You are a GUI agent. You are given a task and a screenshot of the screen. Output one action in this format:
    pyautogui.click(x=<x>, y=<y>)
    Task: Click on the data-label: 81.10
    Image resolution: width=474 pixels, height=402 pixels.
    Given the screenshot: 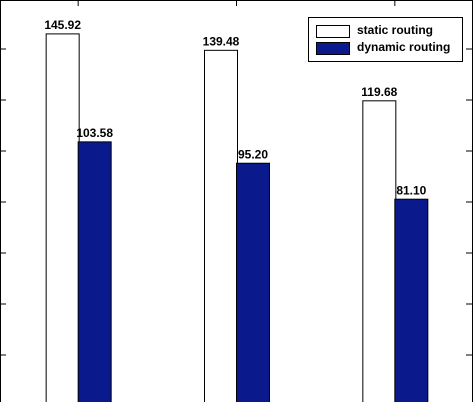 What is the action you would take?
    pyautogui.click(x=411, y=190)
    